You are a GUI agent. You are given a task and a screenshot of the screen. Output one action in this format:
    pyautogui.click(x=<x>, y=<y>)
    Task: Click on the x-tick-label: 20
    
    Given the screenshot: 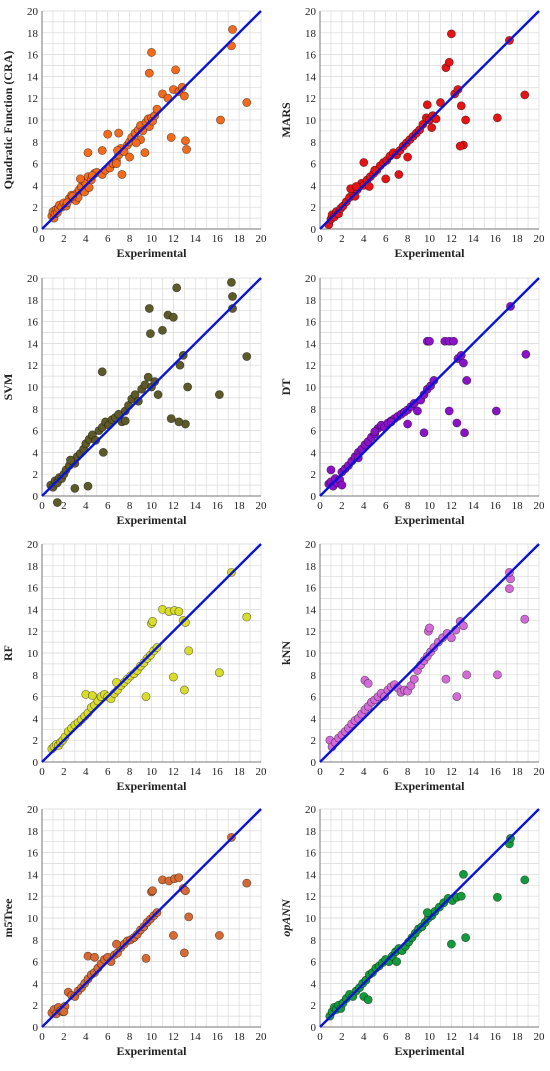 What is the action you would take?
    pyautogui.click(x=540, y=1037)
    